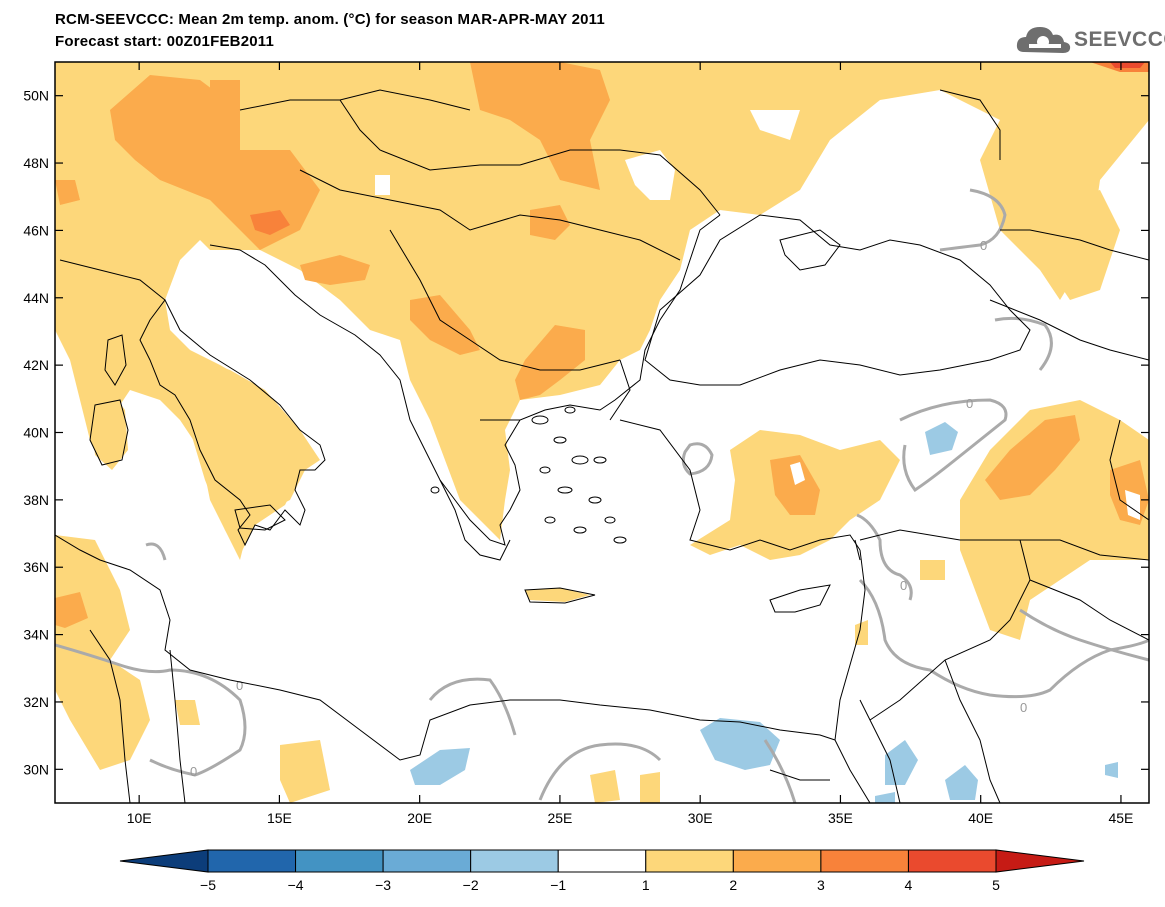  Describe the element at coordinates (440, 766) in the screenshot. I see `anomaly-negative-libya` at that location.